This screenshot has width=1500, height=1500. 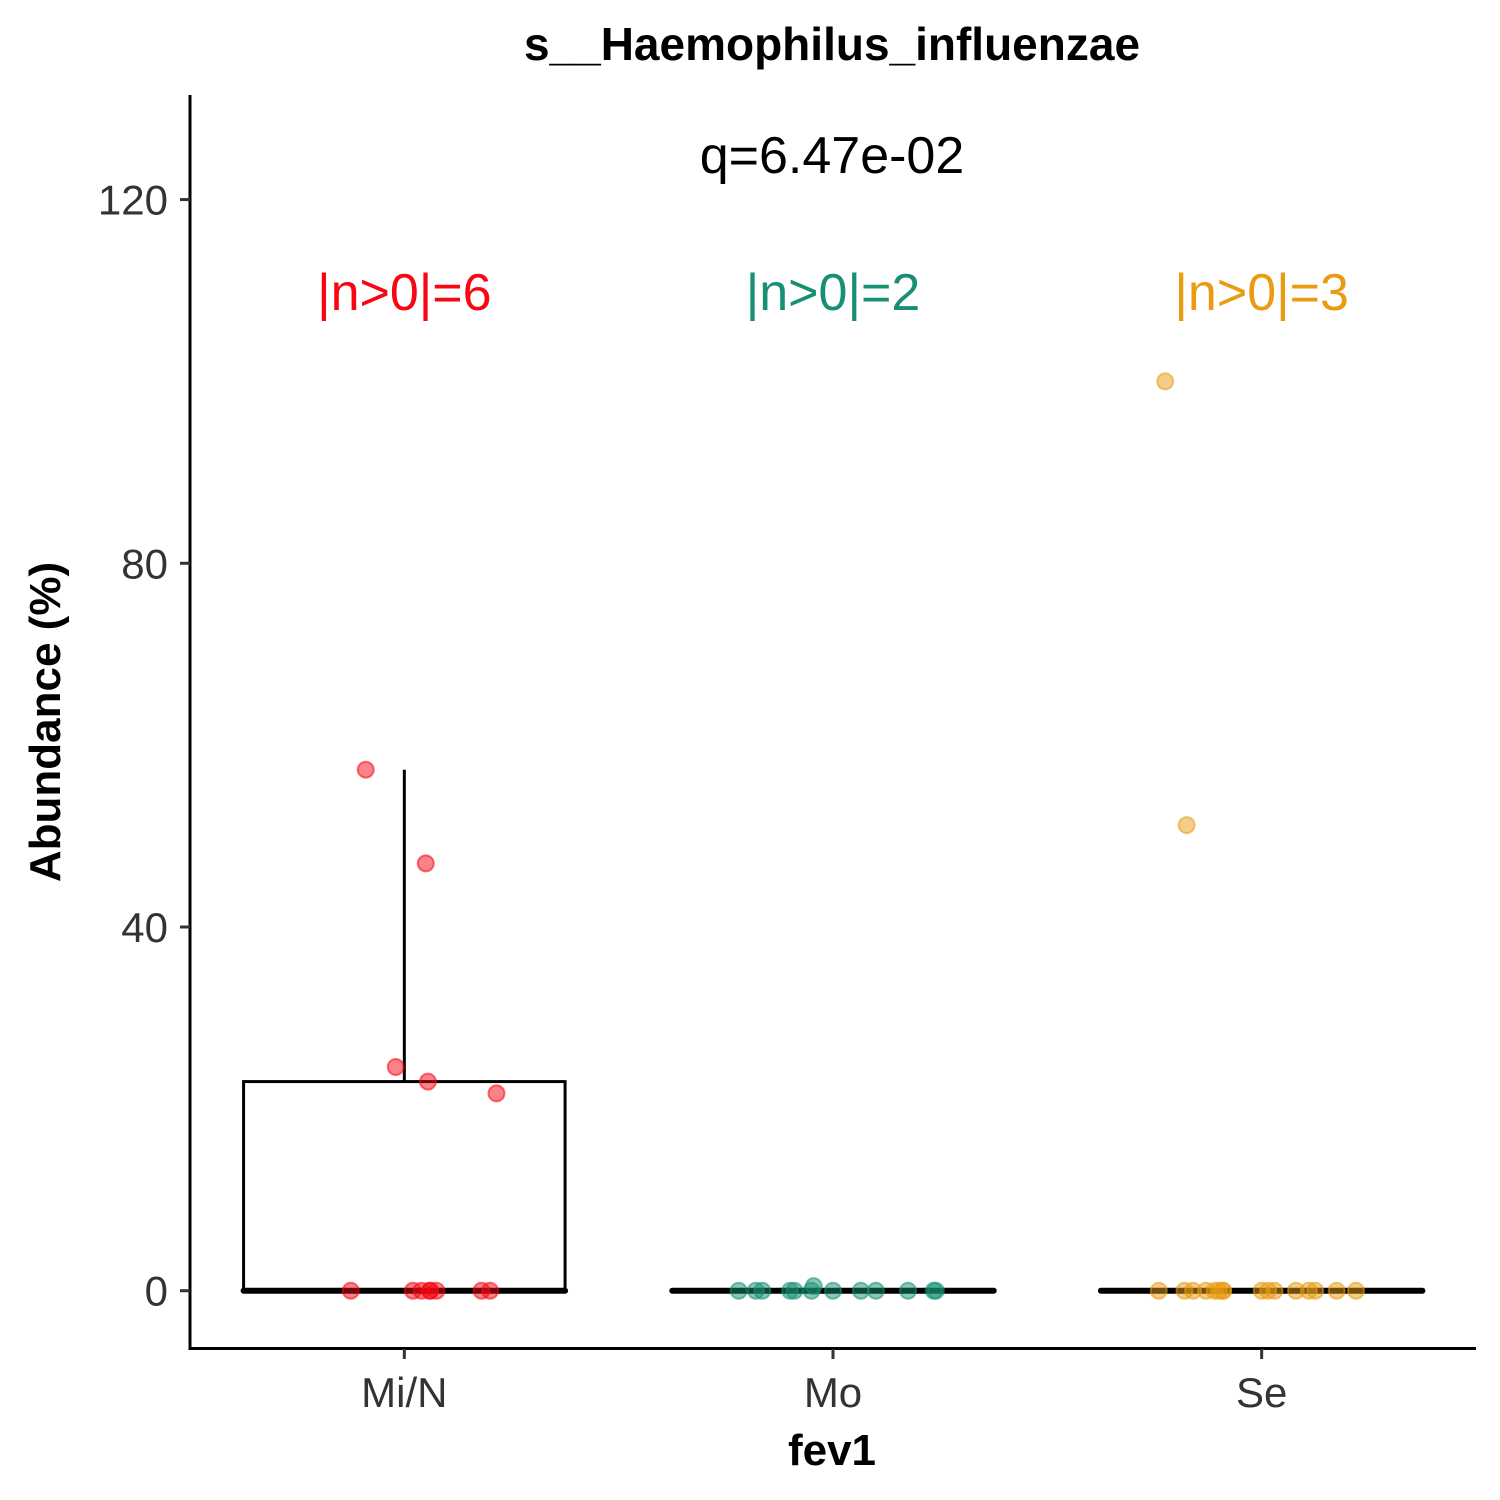 What do you see at coordinates (144, 563) in the screenshot?
I see `y-tick-label: 80` at bounding box center [144, 563].